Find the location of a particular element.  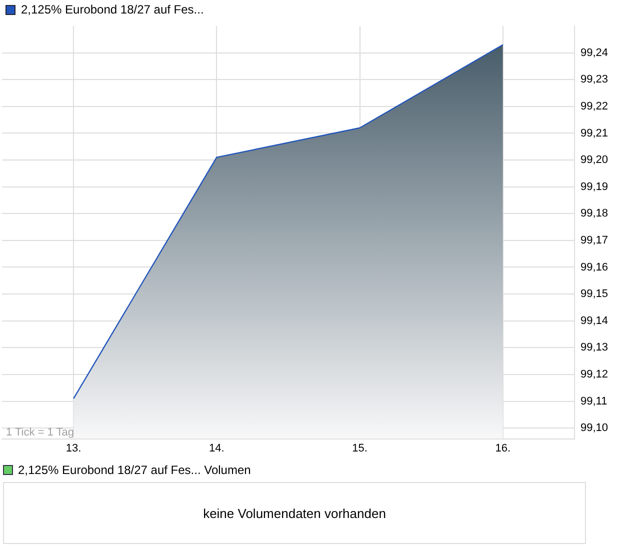

y-tick-label: 99,16 is located at coordinates (594, 267).